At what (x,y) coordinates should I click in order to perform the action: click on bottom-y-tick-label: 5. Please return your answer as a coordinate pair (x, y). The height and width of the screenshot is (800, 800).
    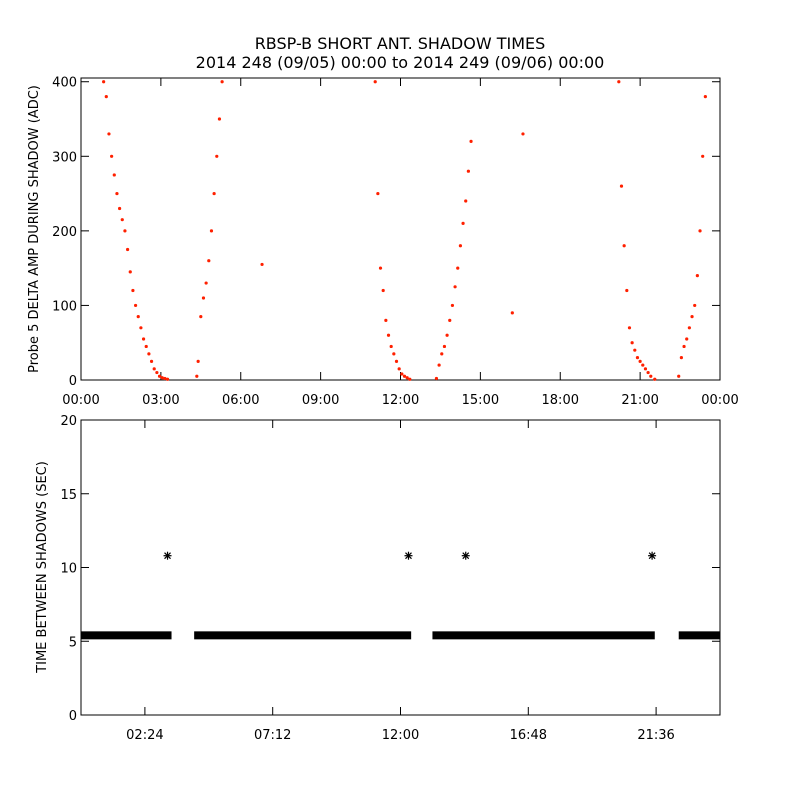
    Looking at the image, I should click on (73, 642).